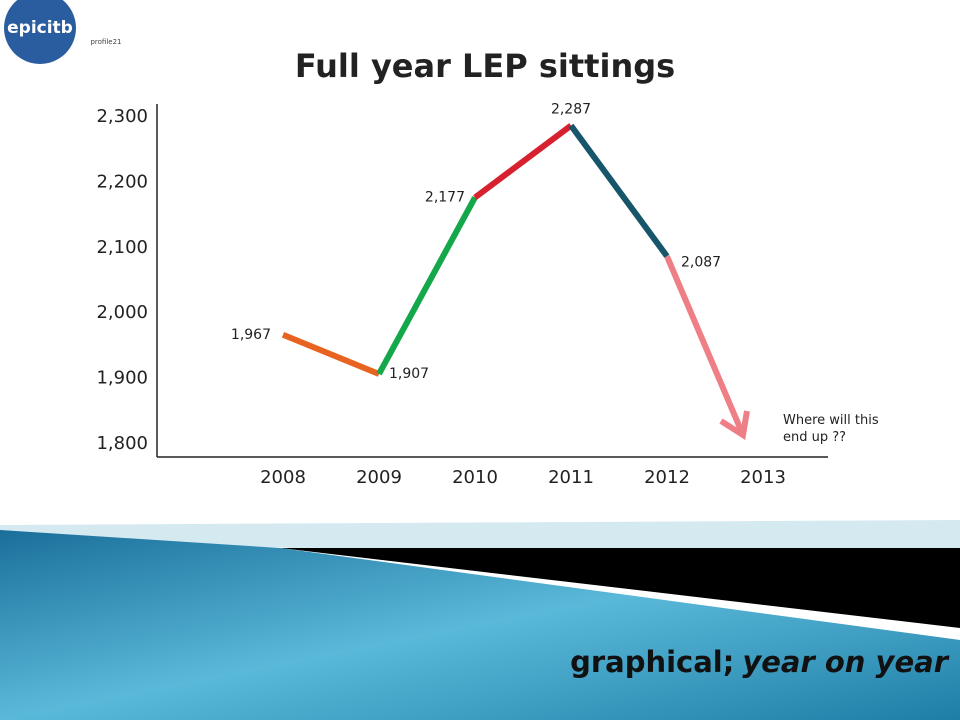 This screenshot has height=720, width=960. What do you see at coordinates (445, 197) in the screenshot?
I see `data-label: 2,177` at bounding box center [445, 197].